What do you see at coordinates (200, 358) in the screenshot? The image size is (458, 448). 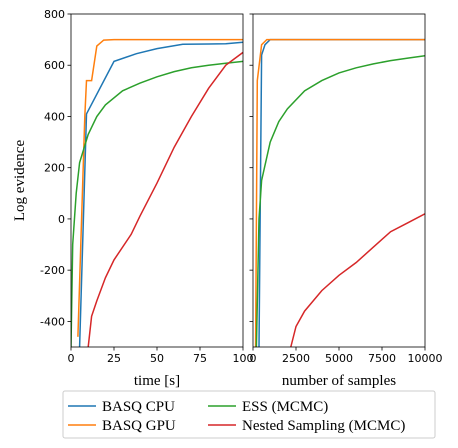 I see `x-tick-label: 75` at bounding box center [200, 358].